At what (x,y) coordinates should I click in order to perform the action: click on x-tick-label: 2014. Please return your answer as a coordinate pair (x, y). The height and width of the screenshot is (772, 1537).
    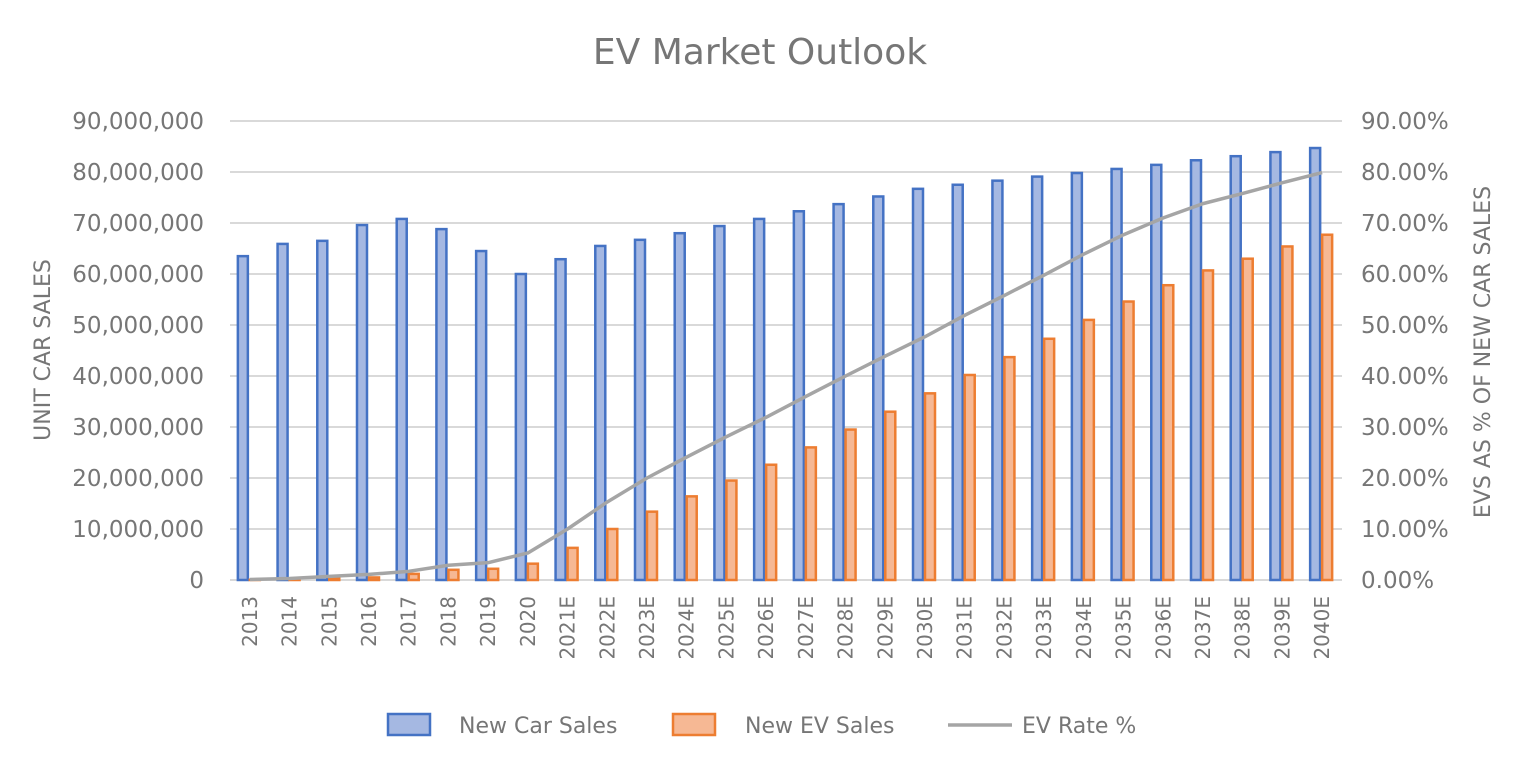
    Looking at the image, I should click on (290, 621).